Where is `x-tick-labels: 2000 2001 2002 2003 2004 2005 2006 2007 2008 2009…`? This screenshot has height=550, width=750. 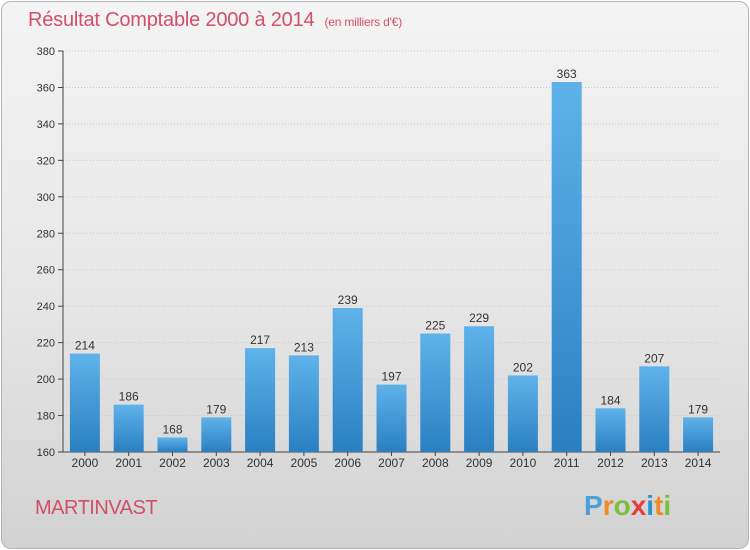 x-tick-labels: 2000 2001 2002 2003 2004 2005 2006 2007 2008 2009… is located at coordinates (392, 461).